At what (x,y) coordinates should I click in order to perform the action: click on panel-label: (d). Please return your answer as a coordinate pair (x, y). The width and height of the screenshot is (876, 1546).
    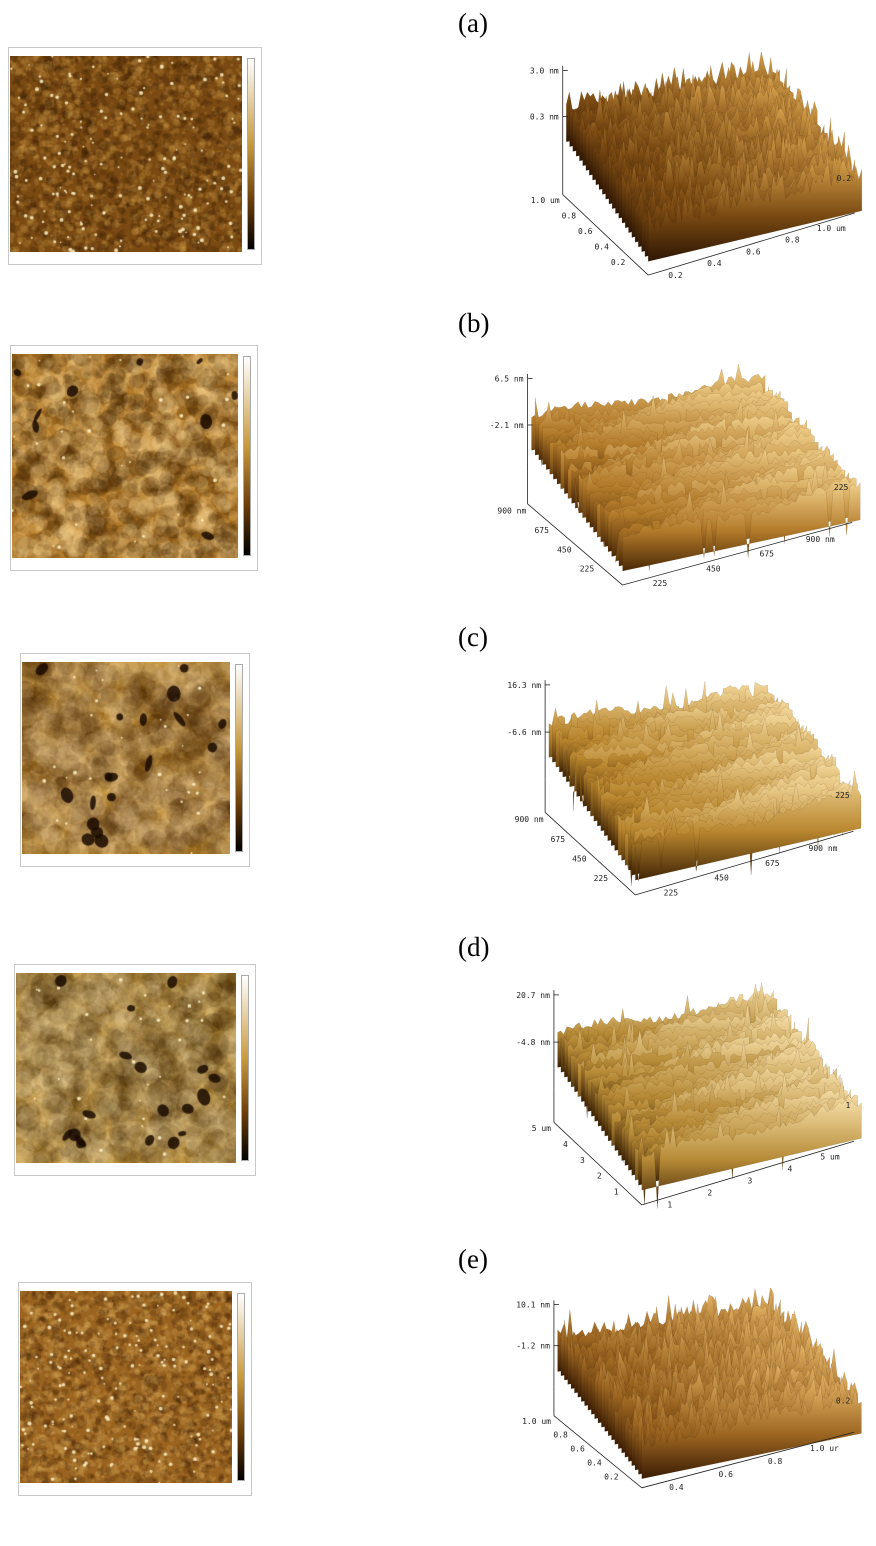
    Looking at the image, I should click on (474, 947).